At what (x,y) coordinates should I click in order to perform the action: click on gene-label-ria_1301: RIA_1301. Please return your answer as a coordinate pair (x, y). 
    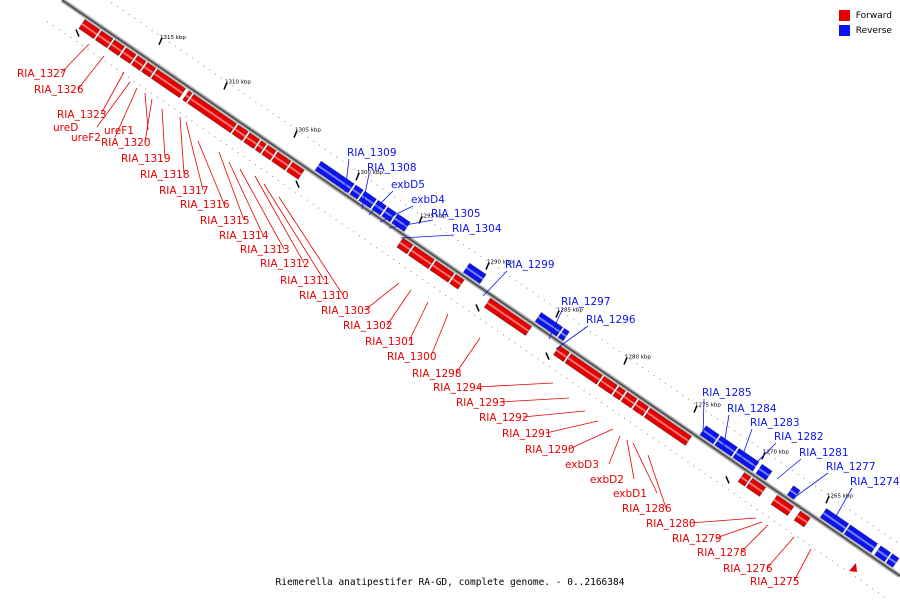
    Looking at the image, I should click on (390, 342).